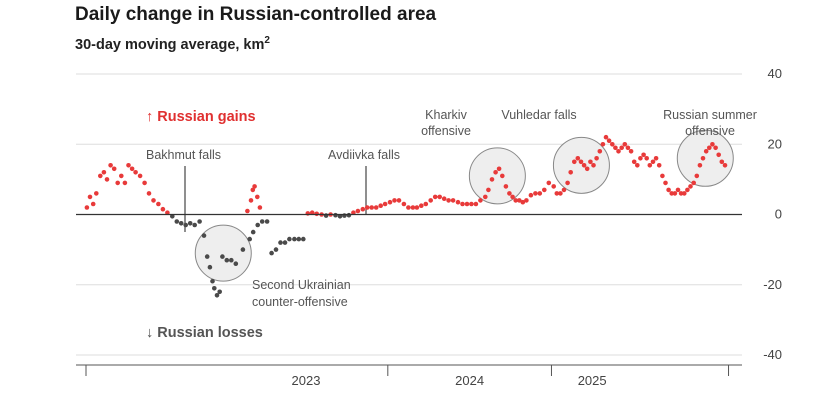 This screenshot has width=834, height=402. What do you see at coordinates (775, 143) in the screenshot?
I see `y-tick-label: 20` at bounding box center [775, 143].